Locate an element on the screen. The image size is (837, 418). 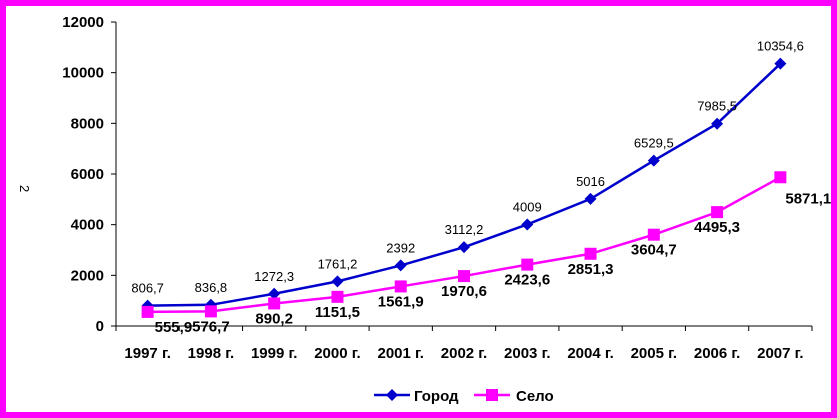
data-label: 2851,3 is located at coordinates (591, 269).